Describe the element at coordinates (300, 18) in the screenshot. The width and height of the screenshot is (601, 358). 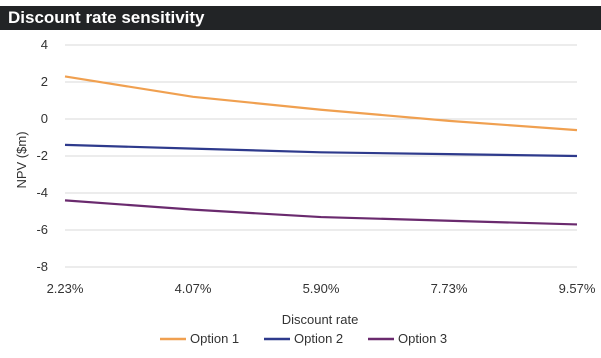
I see `chart-title: Discount rate sensitivity` at that location.